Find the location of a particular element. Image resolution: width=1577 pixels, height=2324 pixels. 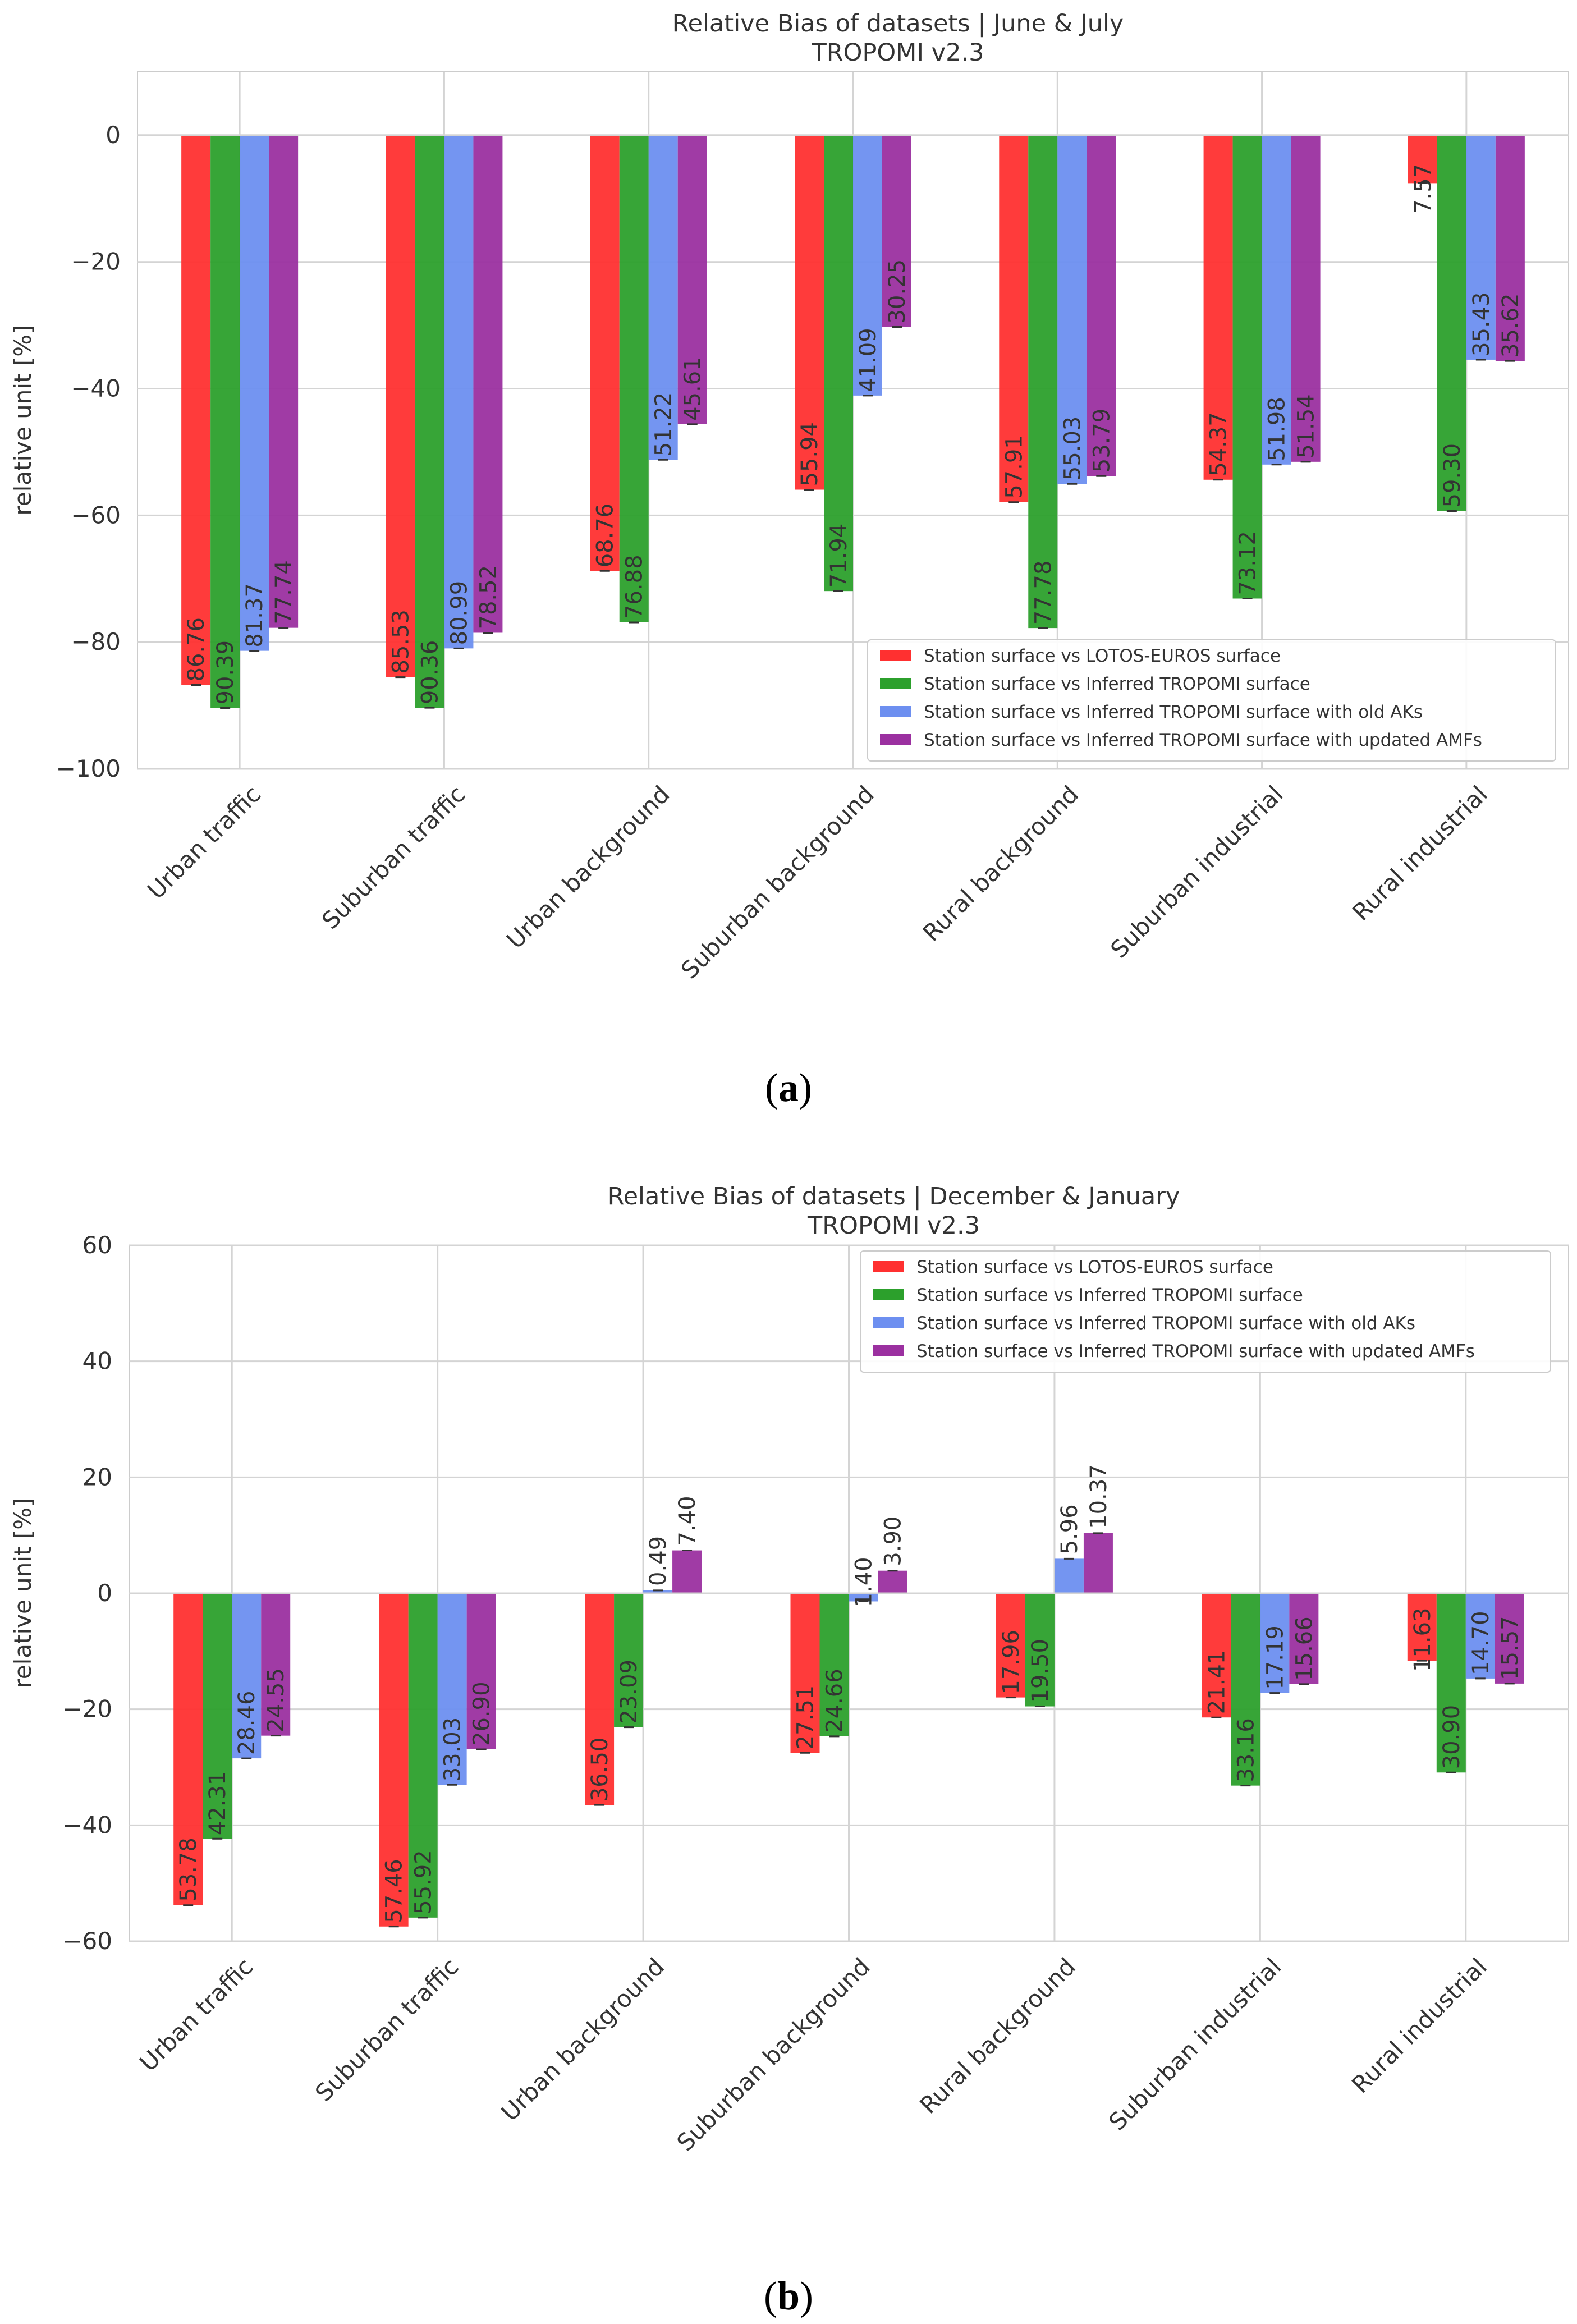

bar-value-label: 33.03 is located at coordinates (453, 1750).